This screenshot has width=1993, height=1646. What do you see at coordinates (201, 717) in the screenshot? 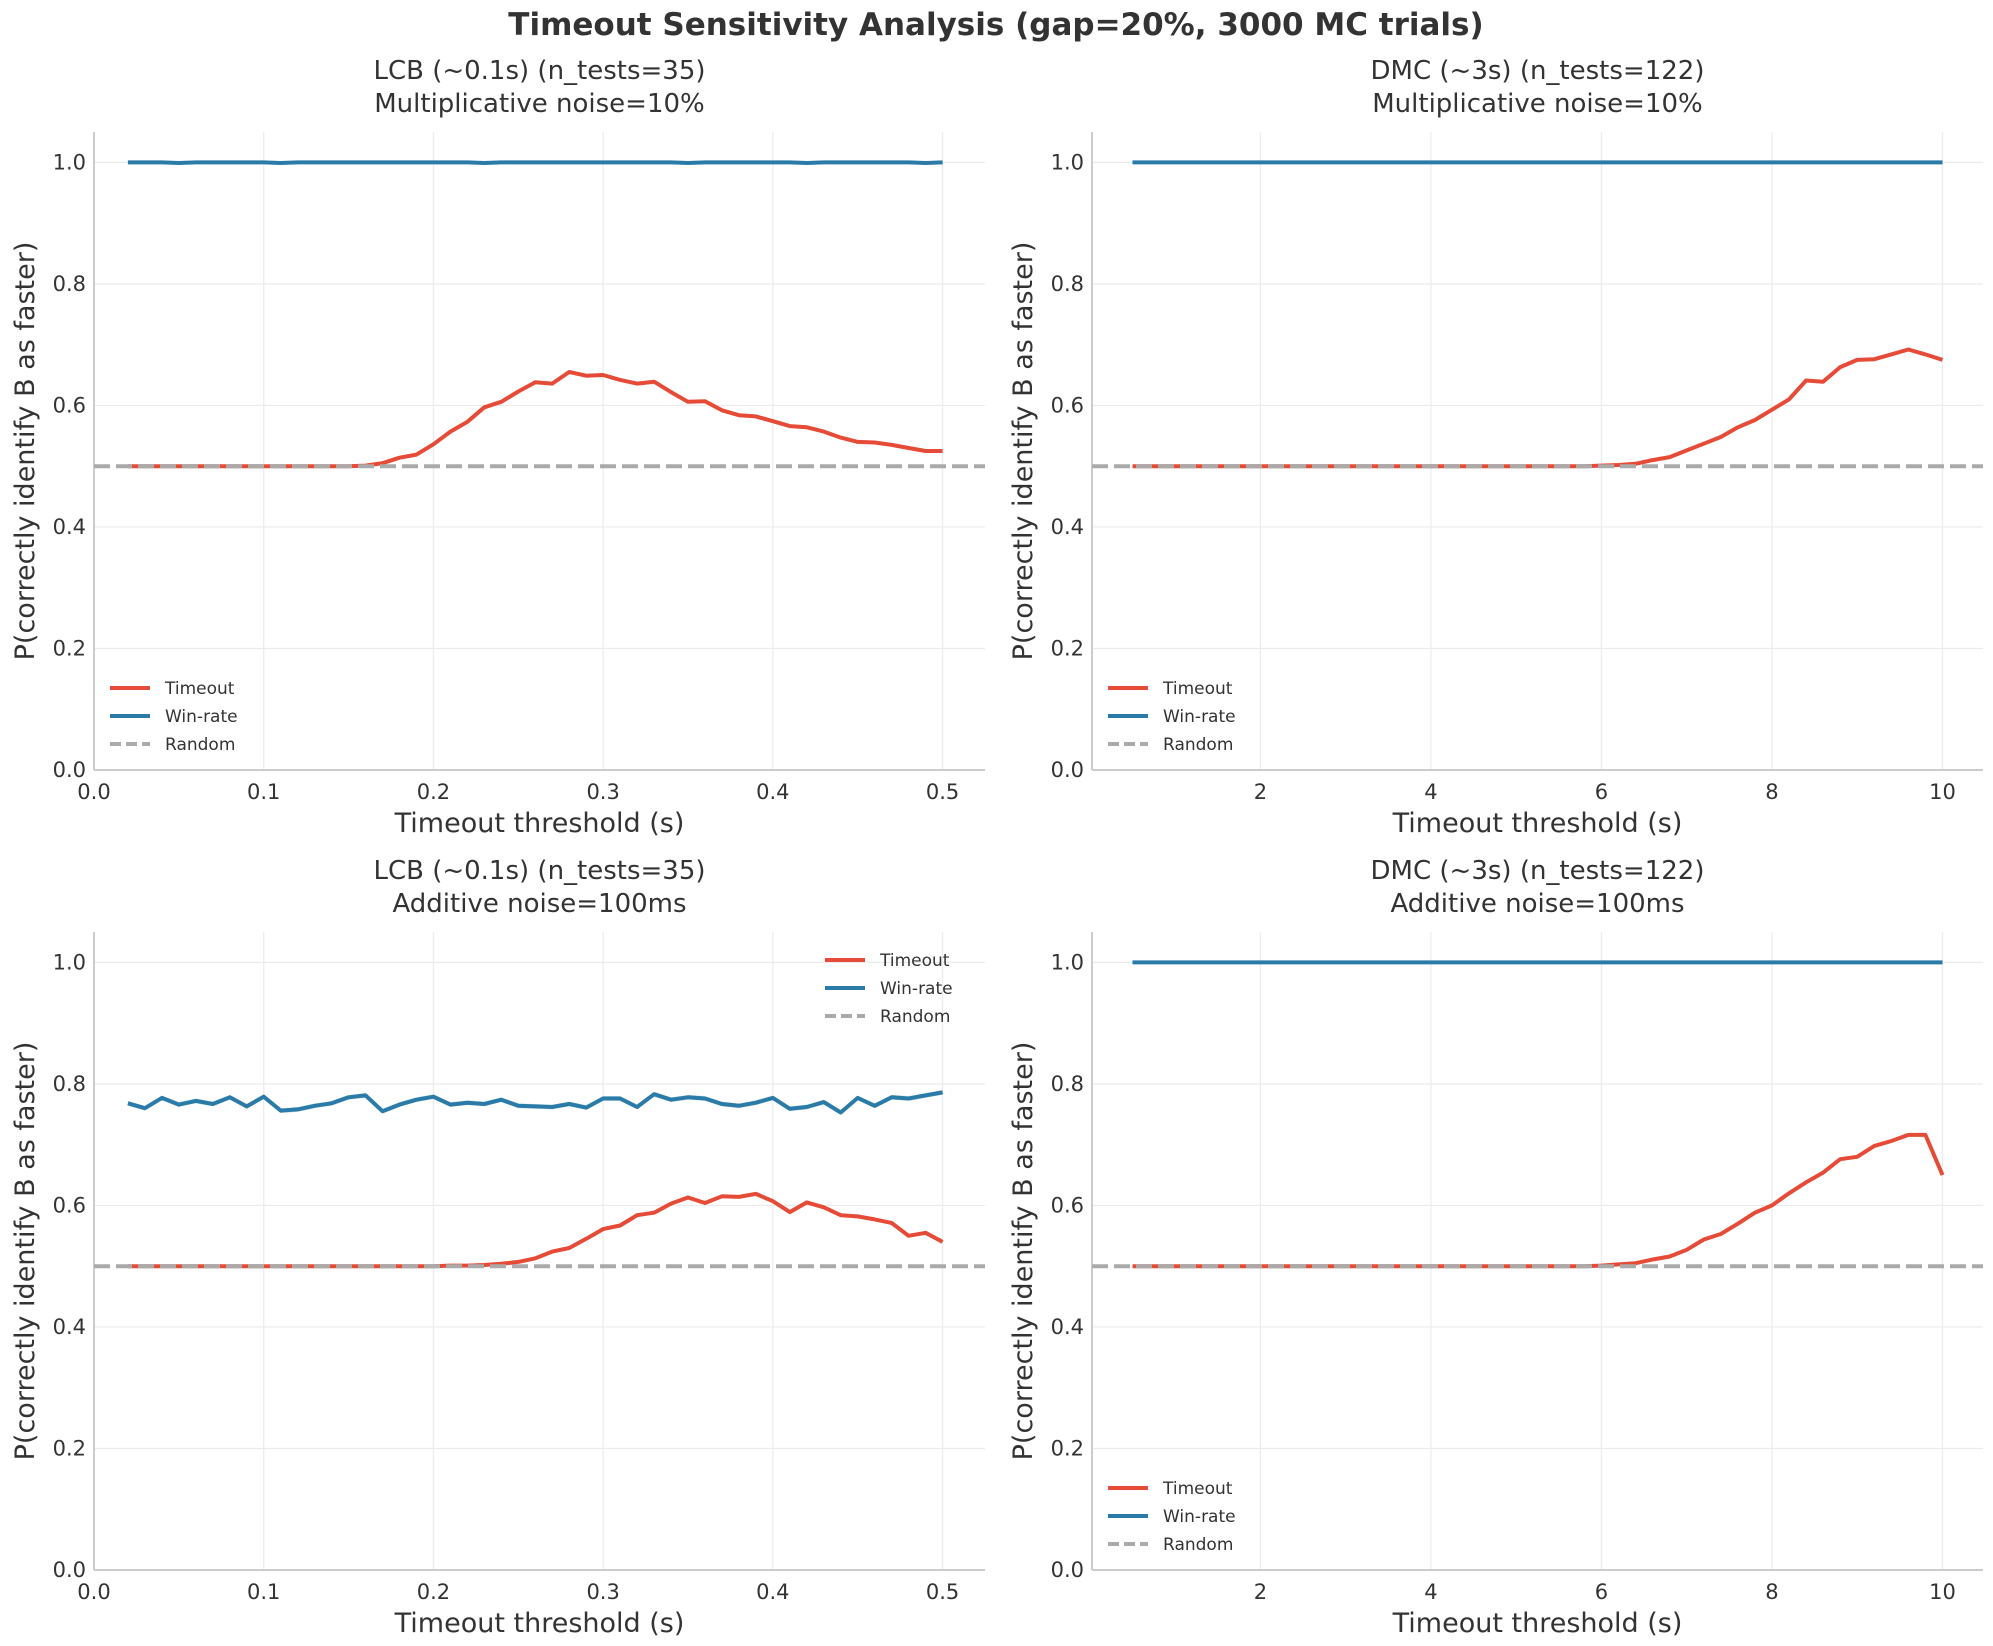
I see `panel-1-legend-win-rate-label: Win-rate` at bounding box center [201, 717].